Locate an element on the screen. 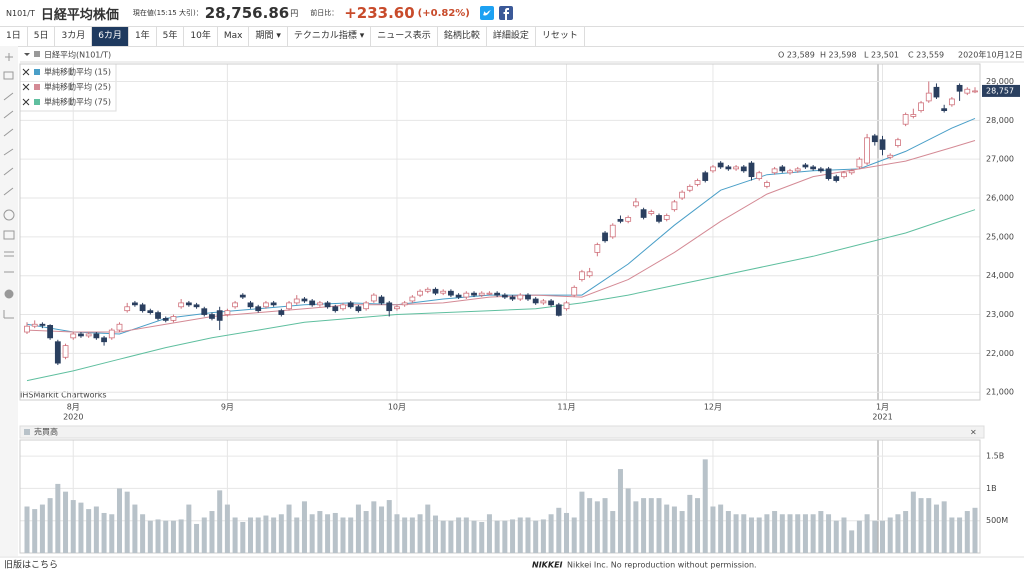 Image resolution: width=1024 pixels, height=573 pixels. toolbar-button: 1年 is located at coordinates (143, 36).